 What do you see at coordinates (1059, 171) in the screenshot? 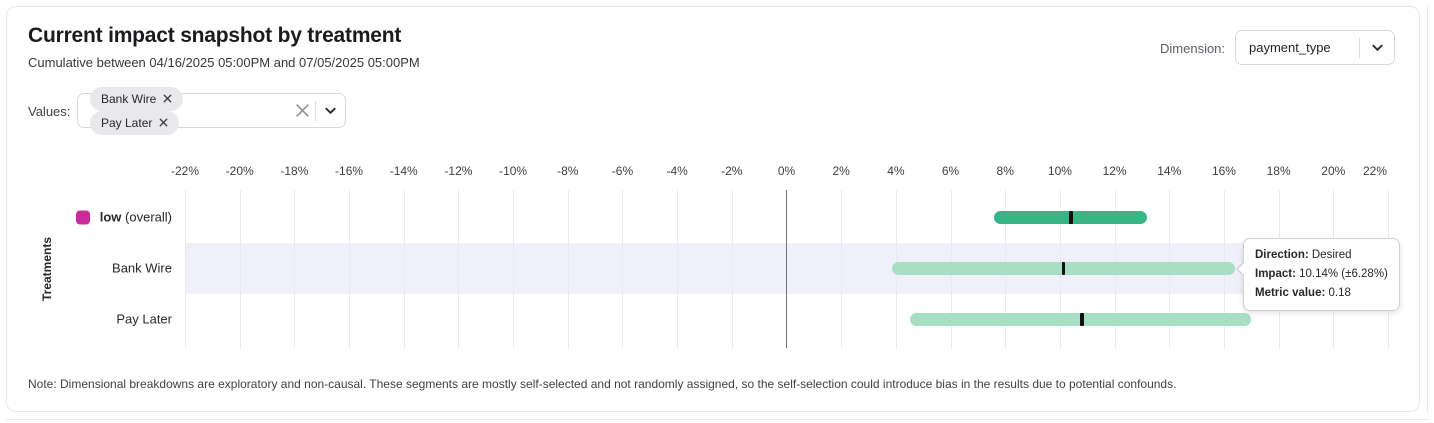
I see `x-axis-tick-label: 10%` at bounding box center [1059, 171].